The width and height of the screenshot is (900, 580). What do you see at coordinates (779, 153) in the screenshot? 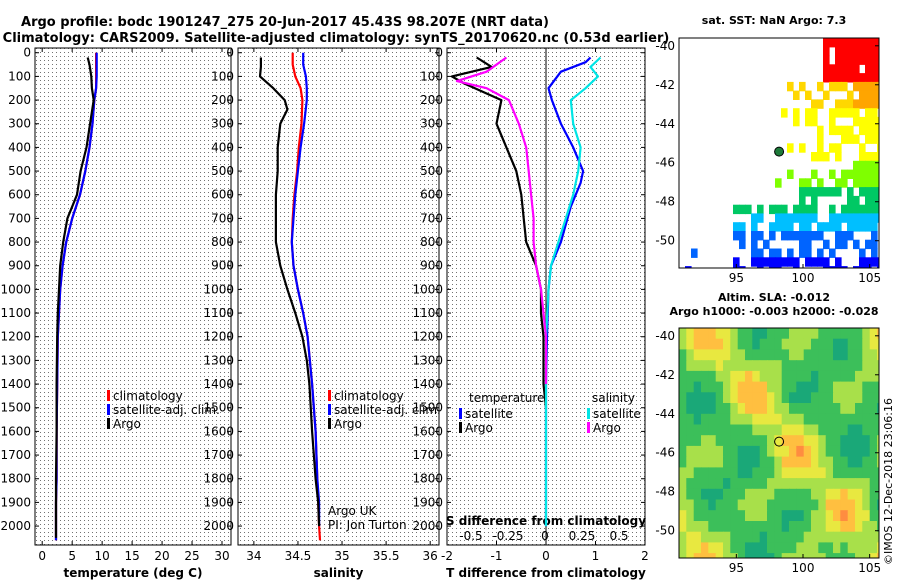
I see `map-frame` at bounding box center [779, 153].